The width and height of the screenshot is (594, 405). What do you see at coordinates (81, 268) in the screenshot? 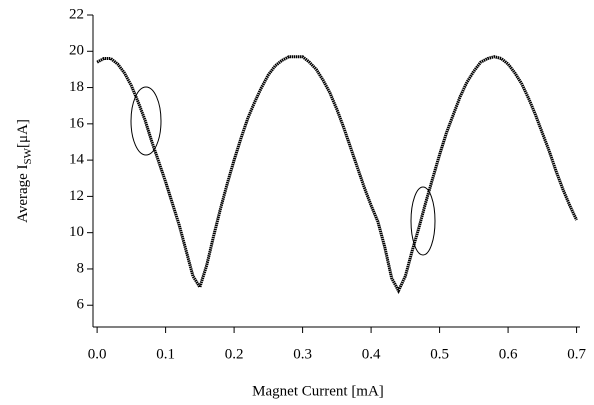
I see `y-tick-label: 8` at bounding box center [81, 268].